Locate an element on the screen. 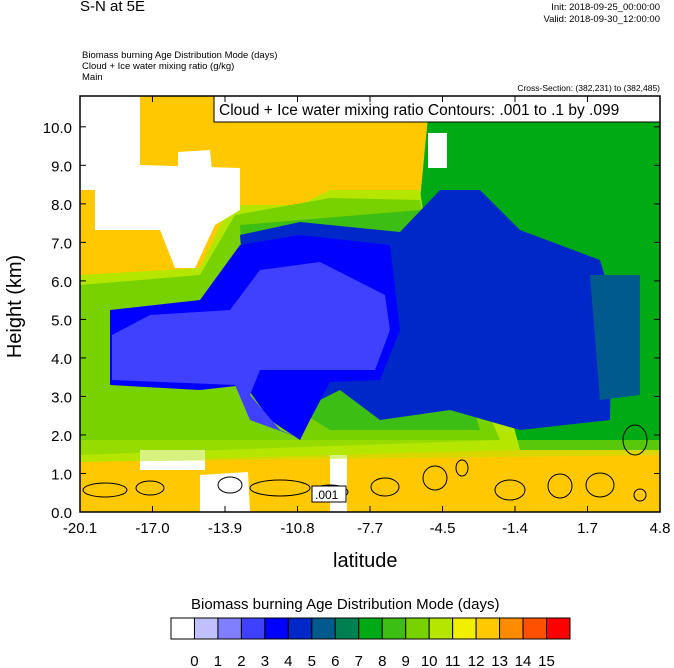 The image size is (674, 668). colorbar: 0 1 2 3 4 5 6 7 8 9 10 11 12 13 14 15 is located at coordinates (370, 642).